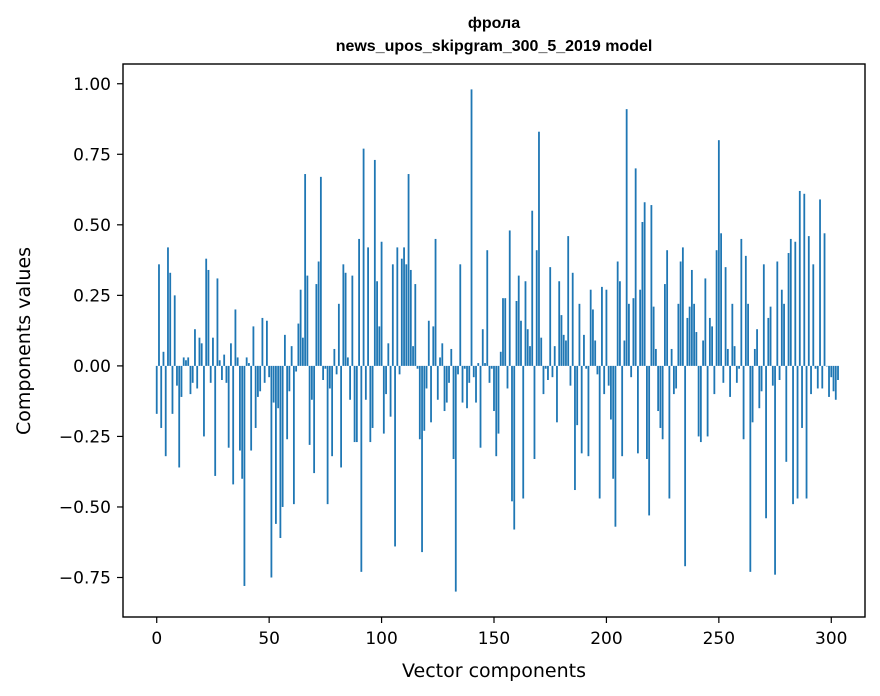 The image size is (880, 696). Describe the element at coordinates (269, 639) in the screenshot. I see `x-tick-label: 50` at that location.